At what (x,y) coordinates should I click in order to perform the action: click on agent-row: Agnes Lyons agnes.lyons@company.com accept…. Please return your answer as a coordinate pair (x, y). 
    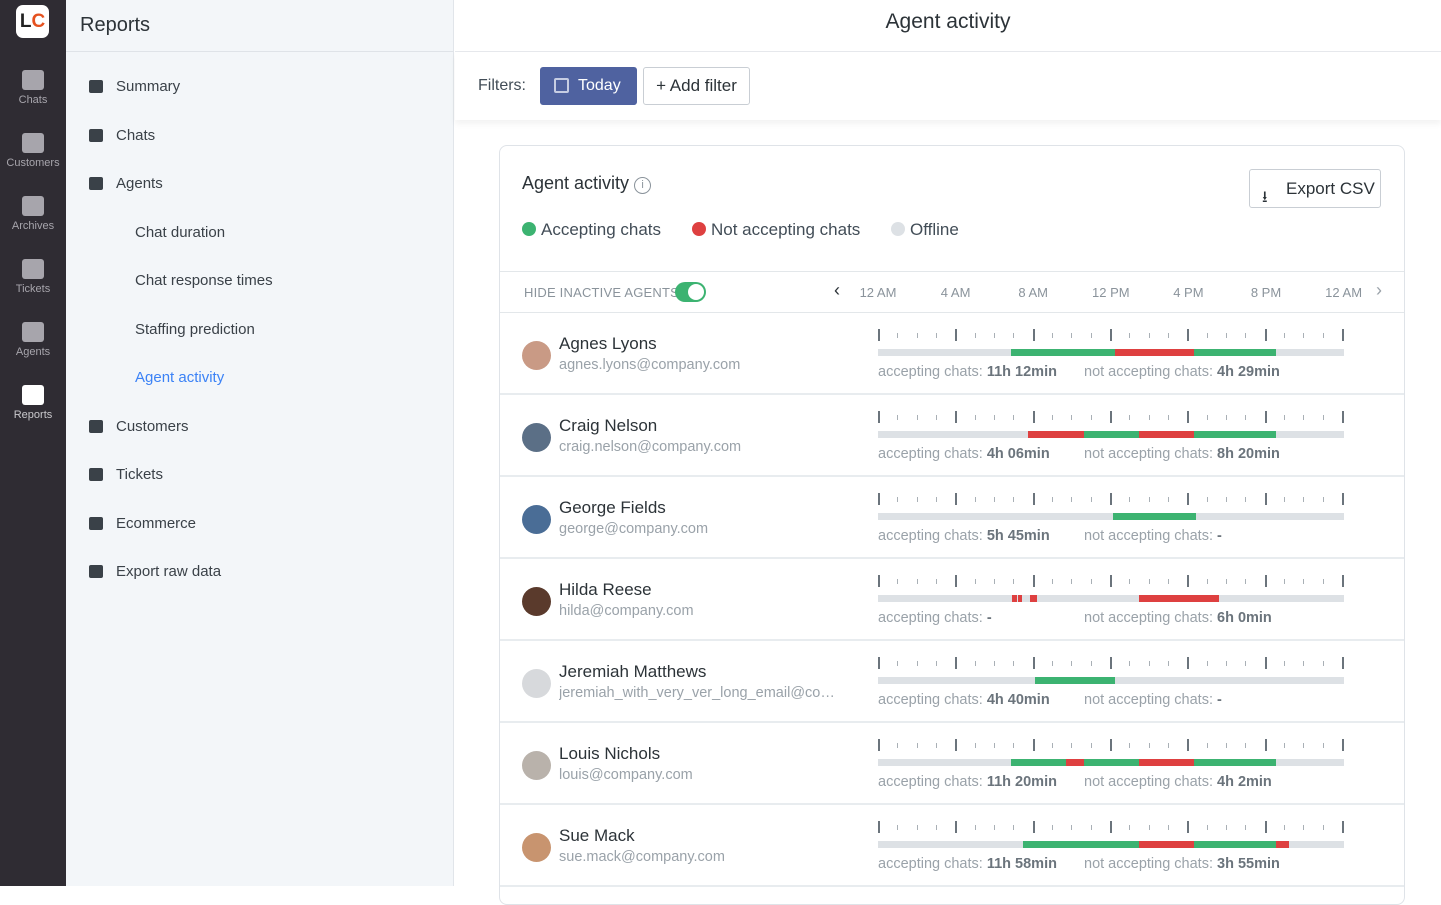
    Looking at the image, I should click on (952, 354).